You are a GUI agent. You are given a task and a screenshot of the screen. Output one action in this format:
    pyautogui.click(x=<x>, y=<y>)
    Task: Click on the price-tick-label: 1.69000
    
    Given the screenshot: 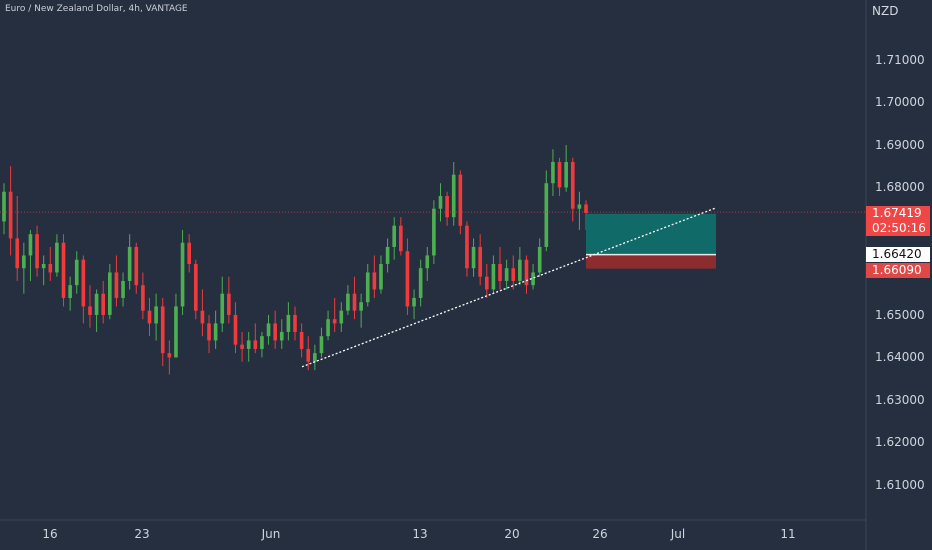 What is the action you would take?
    pyautogui.click(x=900, y=144)
    